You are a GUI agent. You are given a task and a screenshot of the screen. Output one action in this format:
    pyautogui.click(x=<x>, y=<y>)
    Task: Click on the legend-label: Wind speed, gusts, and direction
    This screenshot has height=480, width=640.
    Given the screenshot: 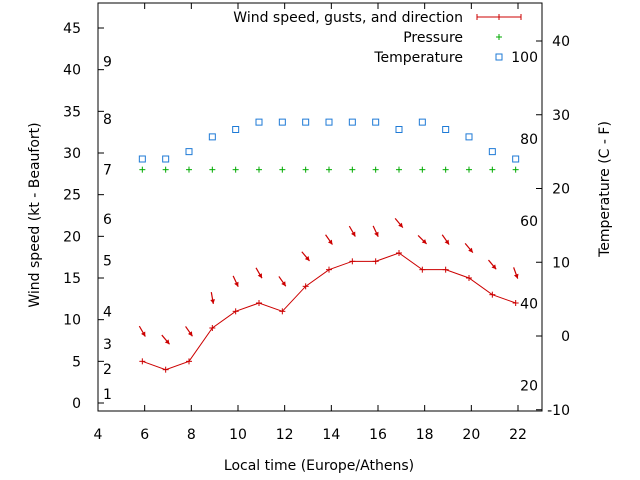 What is the action you would take?
    pyautogui.click(x=348, y=18)
    